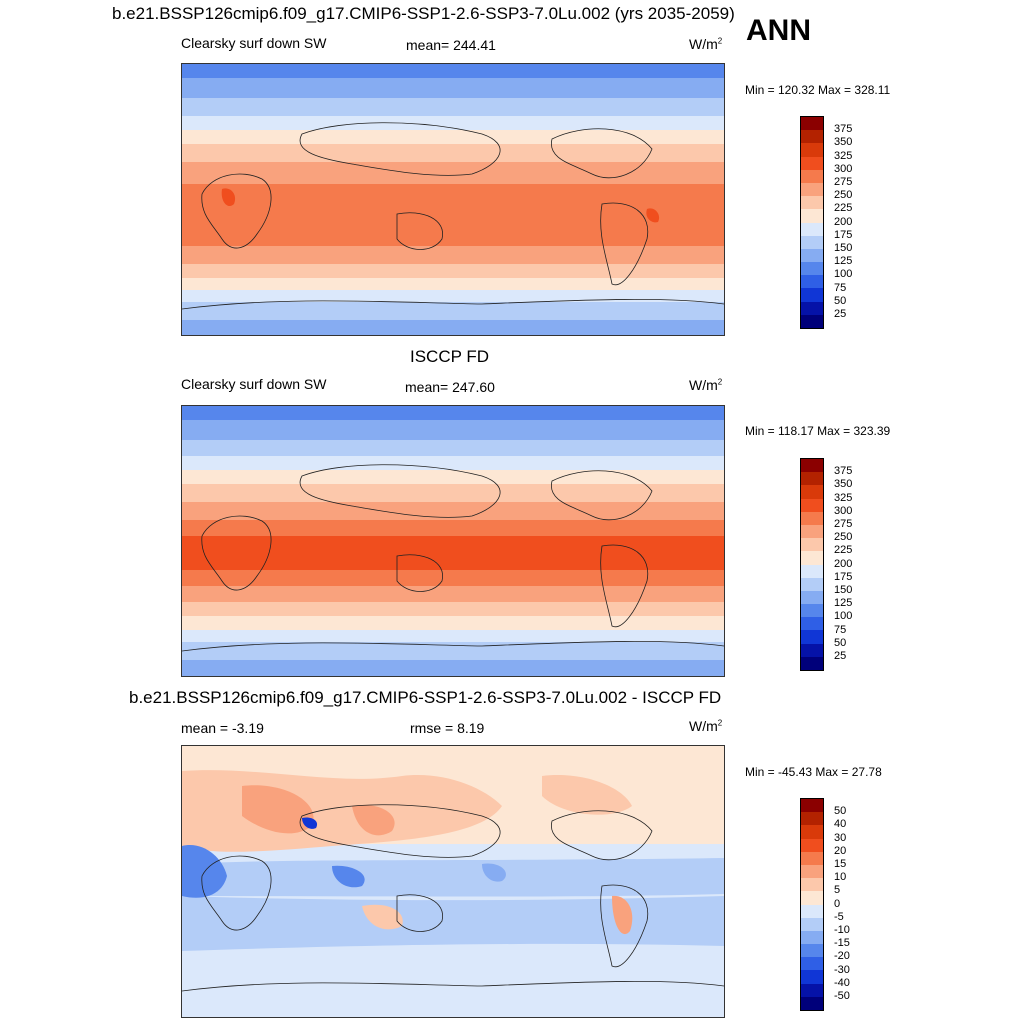 Image resolution: width=1024 pixels, height=1024 pixels. Describe the element at coordinates (842, 930) in the screenshot. I see `colorbar-tick-label: -10` at that location.